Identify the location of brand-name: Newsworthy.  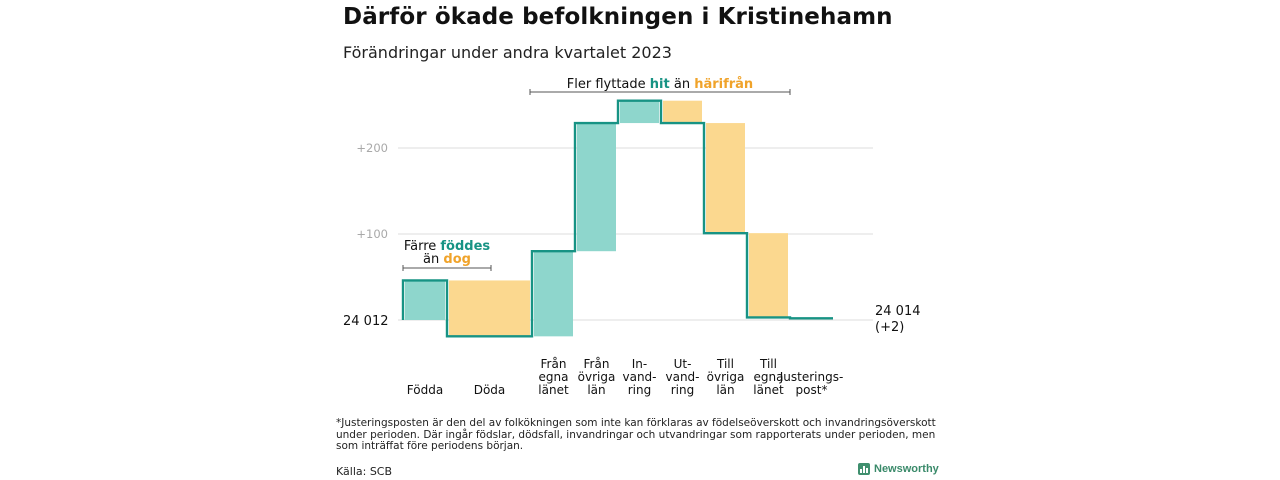
(906, 469).